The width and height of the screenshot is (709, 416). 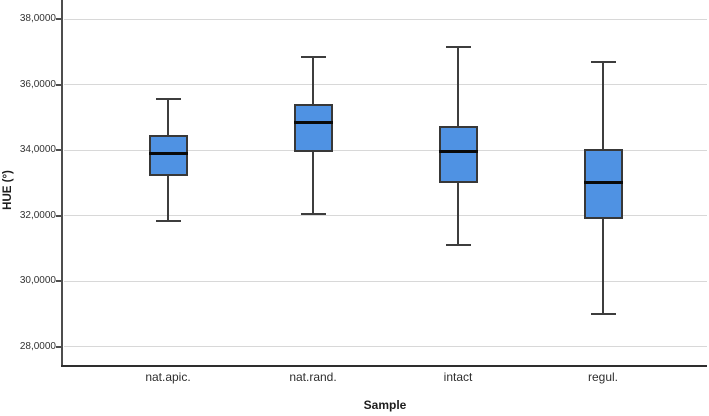 What do you see at coordinates (37, 281) in the screenshot?
I see `y-tick-label: 30,0000` at bounding box center [37, 281].